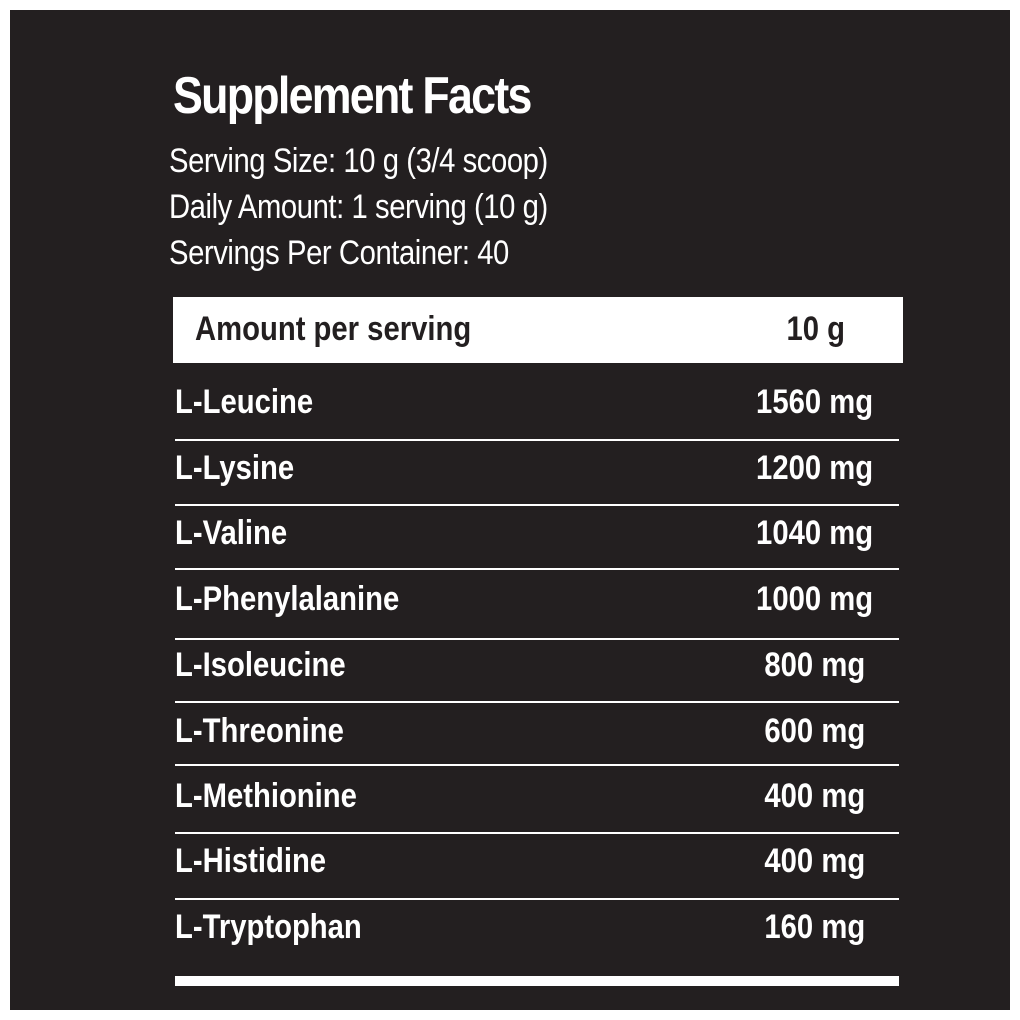  Describe the element at coordinates (259, 731) in the screenshot. I see `ingredient-name: L-Threonine` at that location.